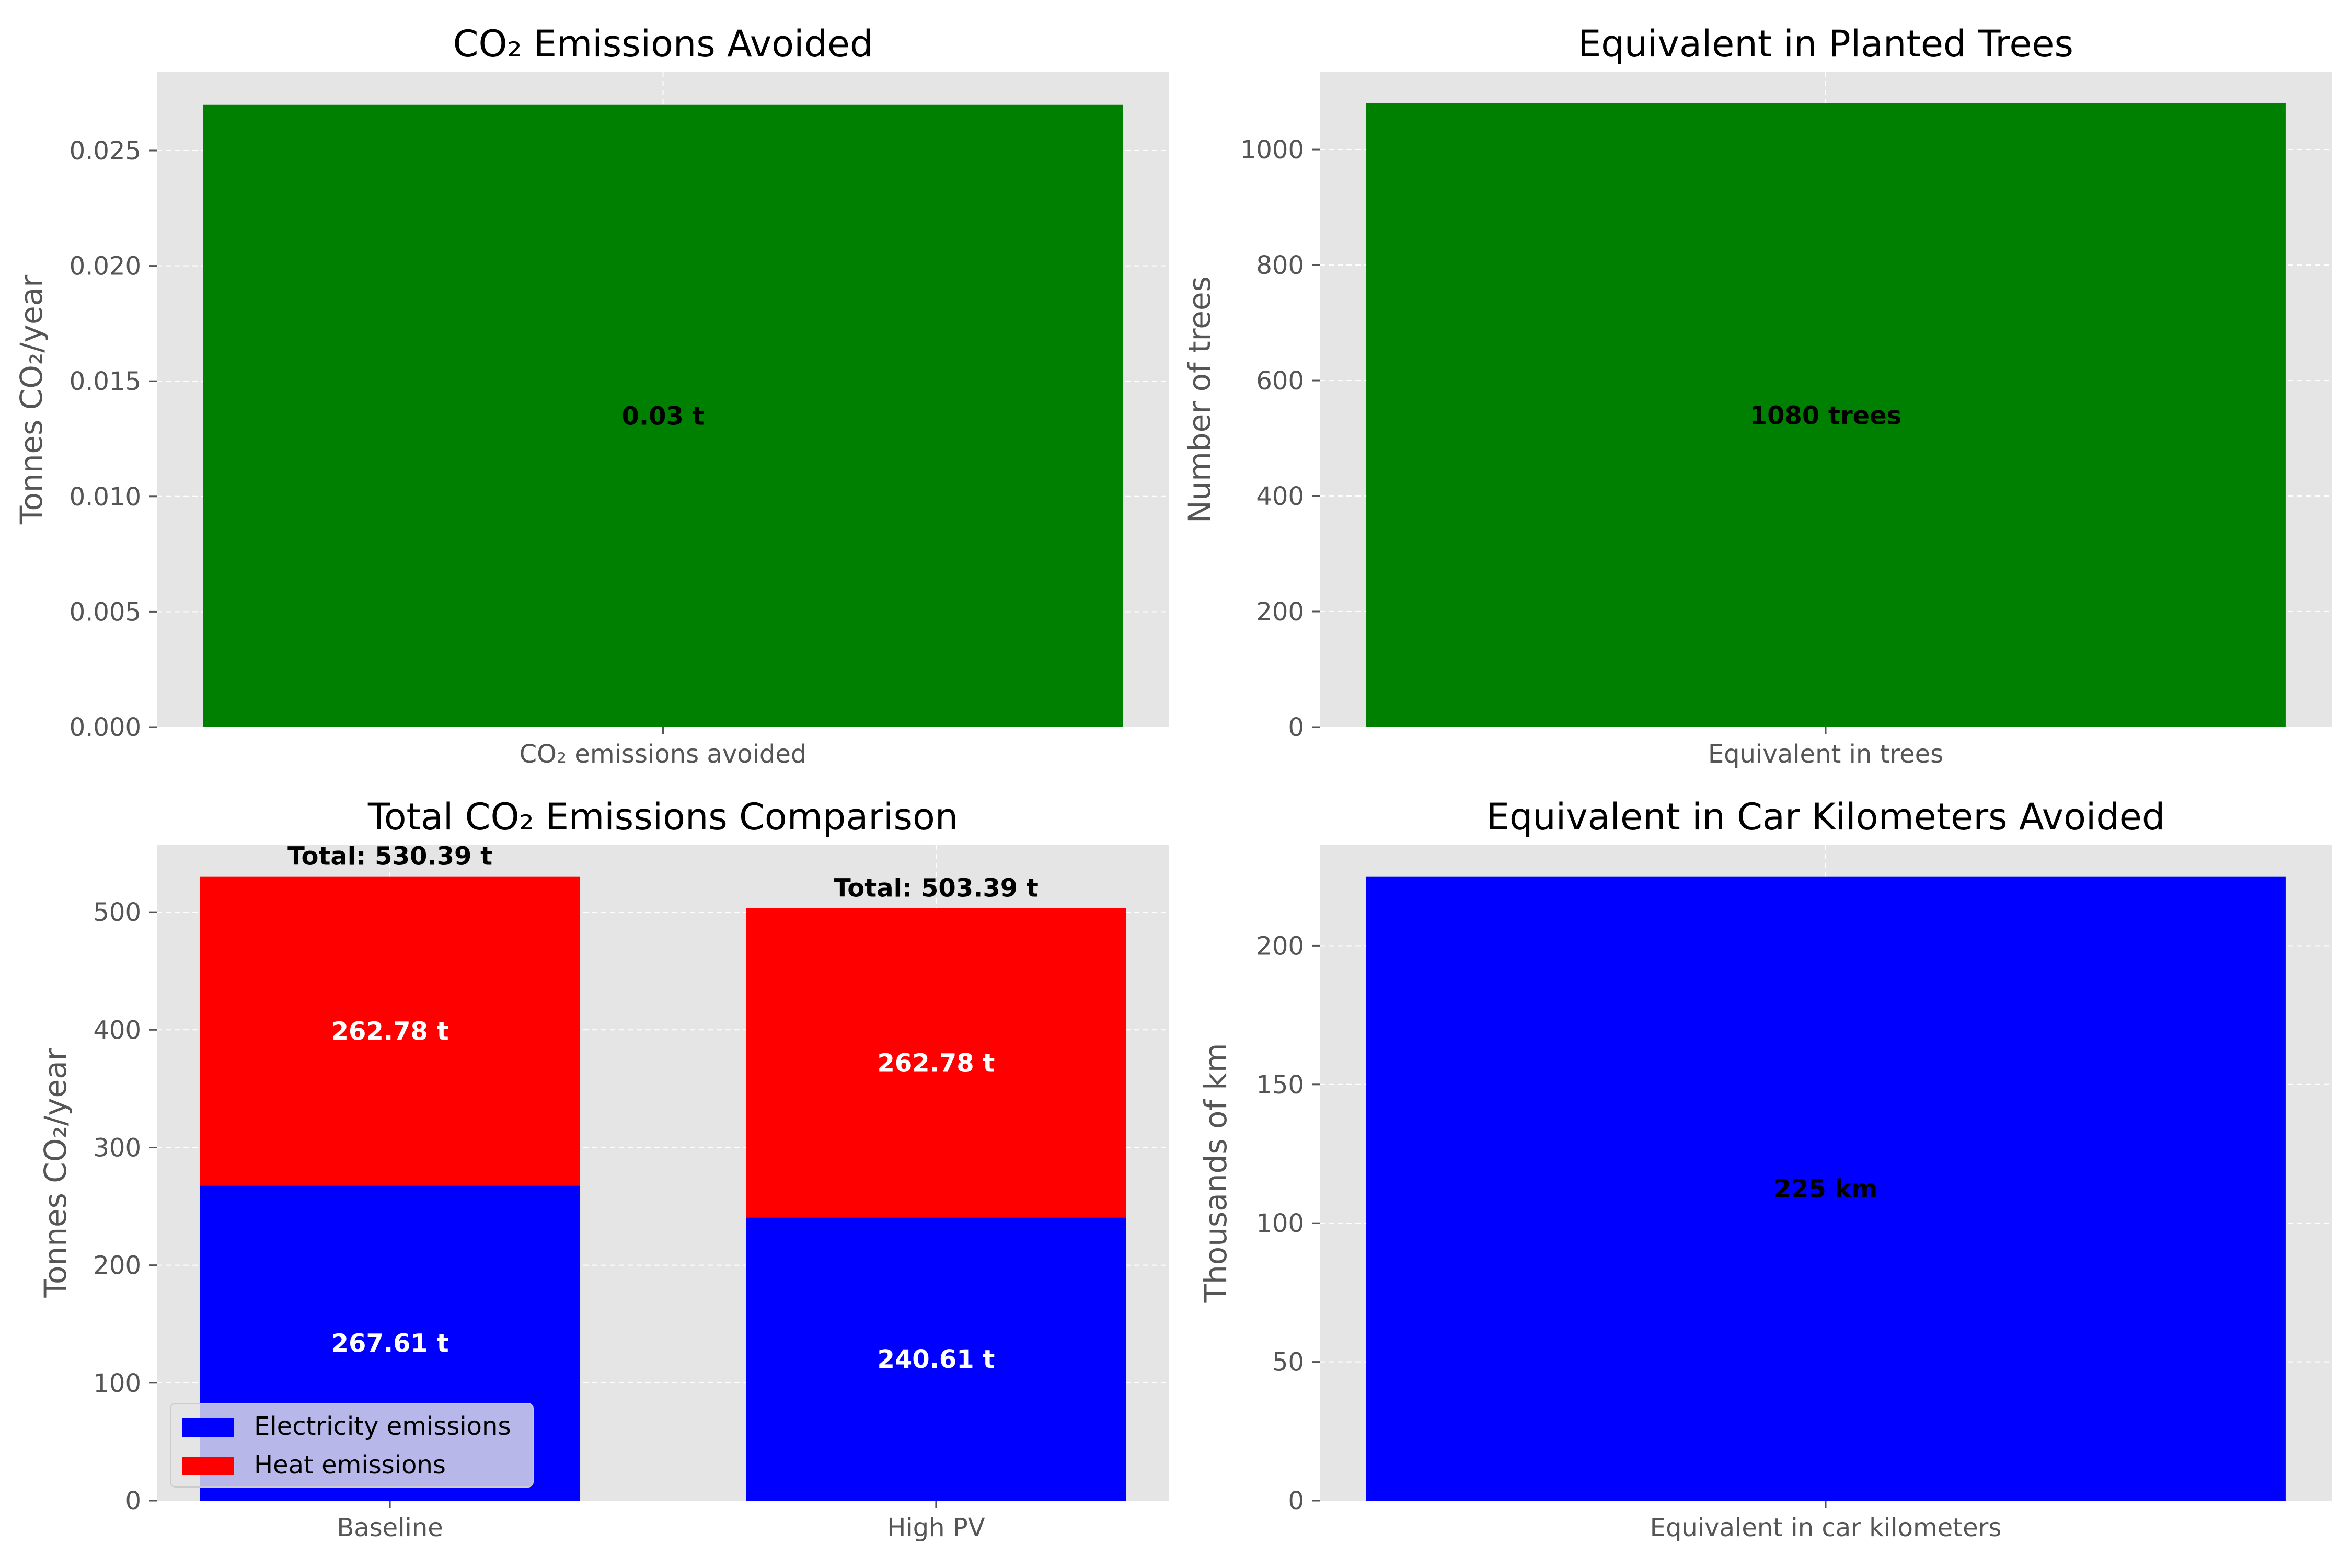 The image size is (2352, 1568). What do you see at coordinates (105, 266) in the screenshot?
I see `y-tick-label: 0.020` at bounding box center [105, 266].